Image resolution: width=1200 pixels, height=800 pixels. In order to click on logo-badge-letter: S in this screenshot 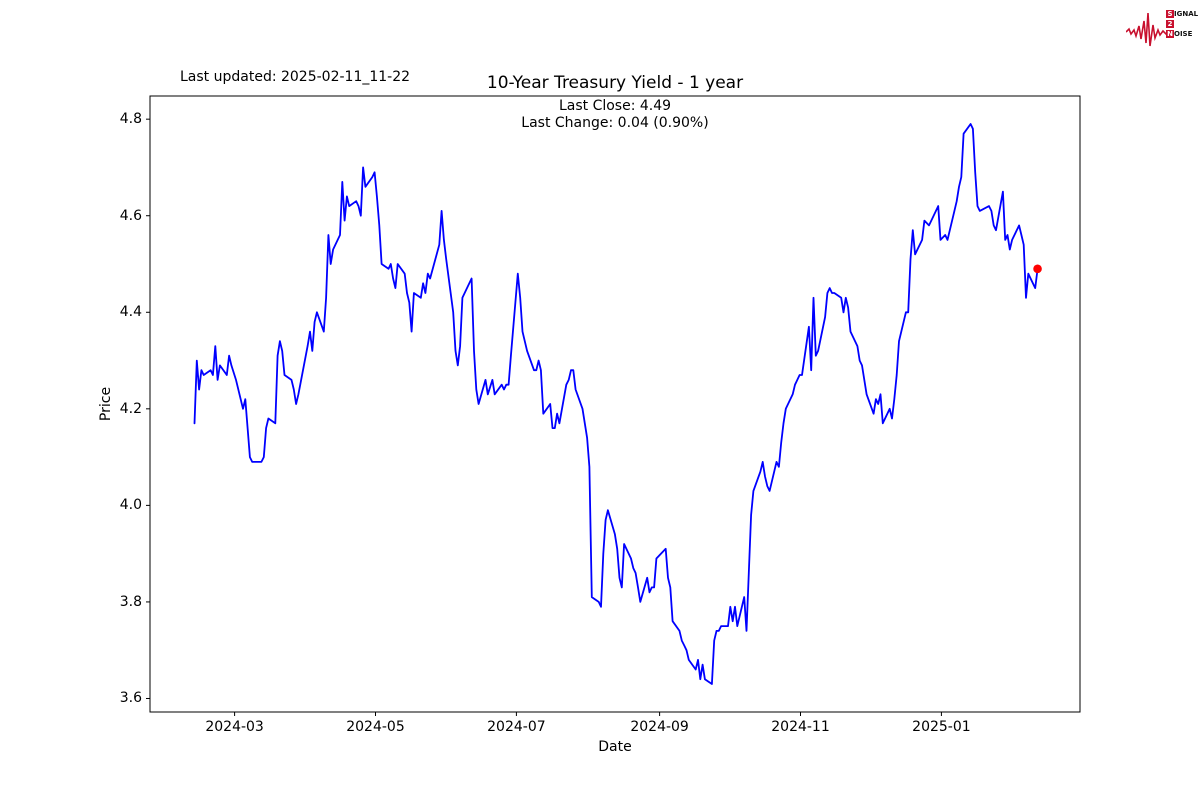, I will do `click(1170, 13)`.